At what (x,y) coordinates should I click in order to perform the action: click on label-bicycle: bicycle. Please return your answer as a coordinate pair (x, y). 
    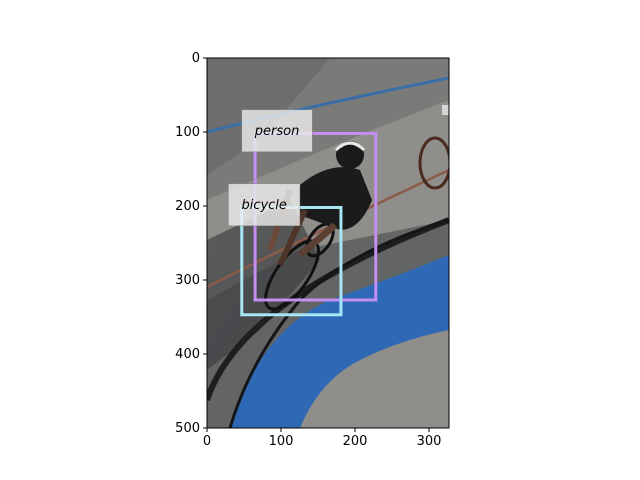
    Looking at the image, I should click on (263, 205).